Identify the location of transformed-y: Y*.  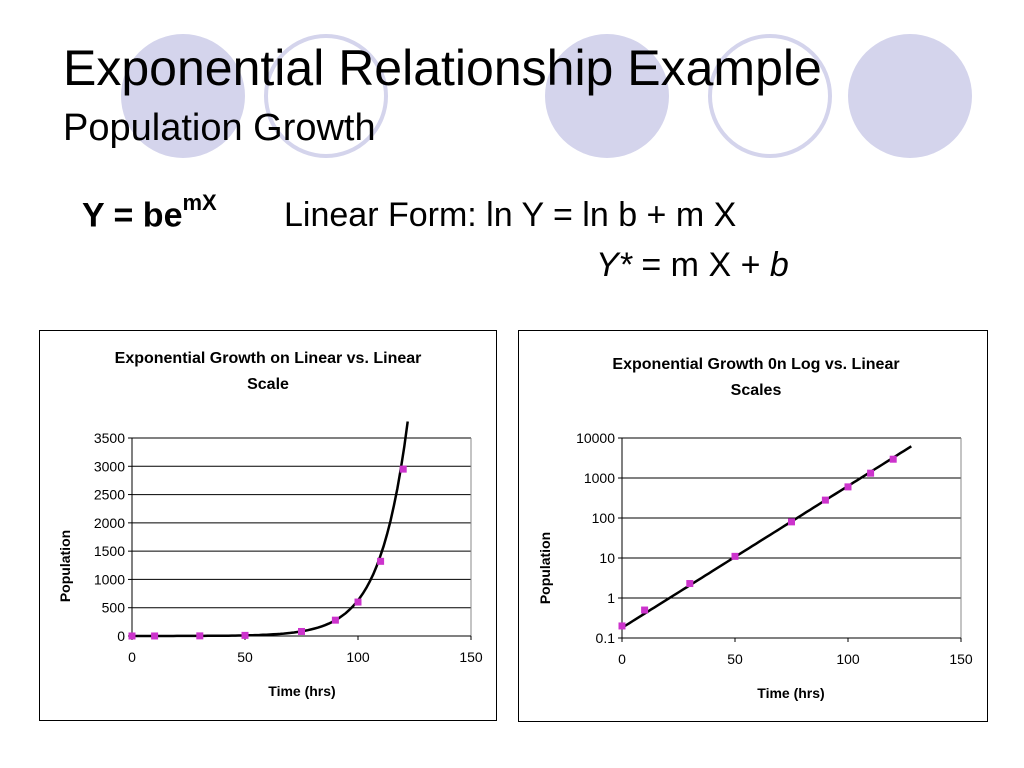
(614, 265).